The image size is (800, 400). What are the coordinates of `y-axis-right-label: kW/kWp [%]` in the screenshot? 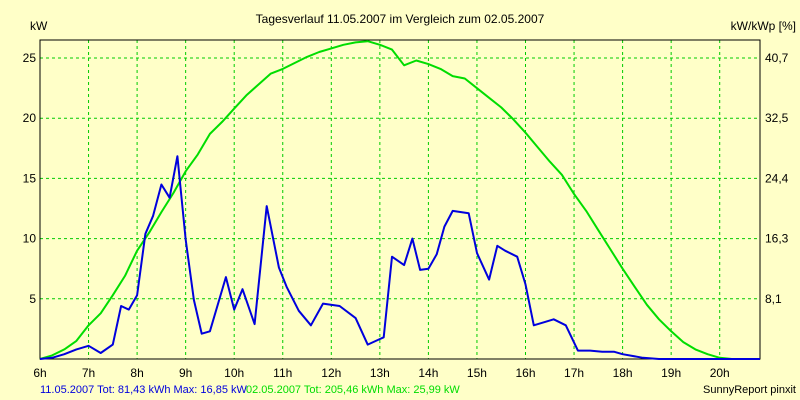 It's located at (763, 26).